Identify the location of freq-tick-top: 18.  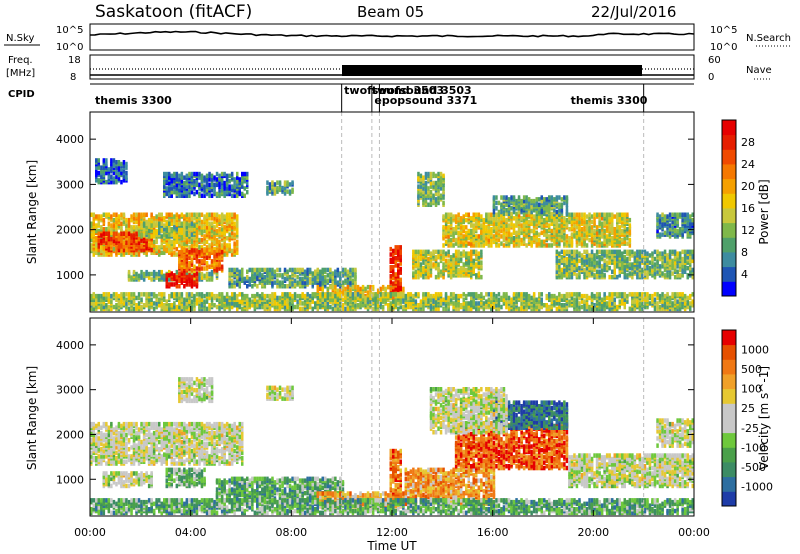
(74, 60).